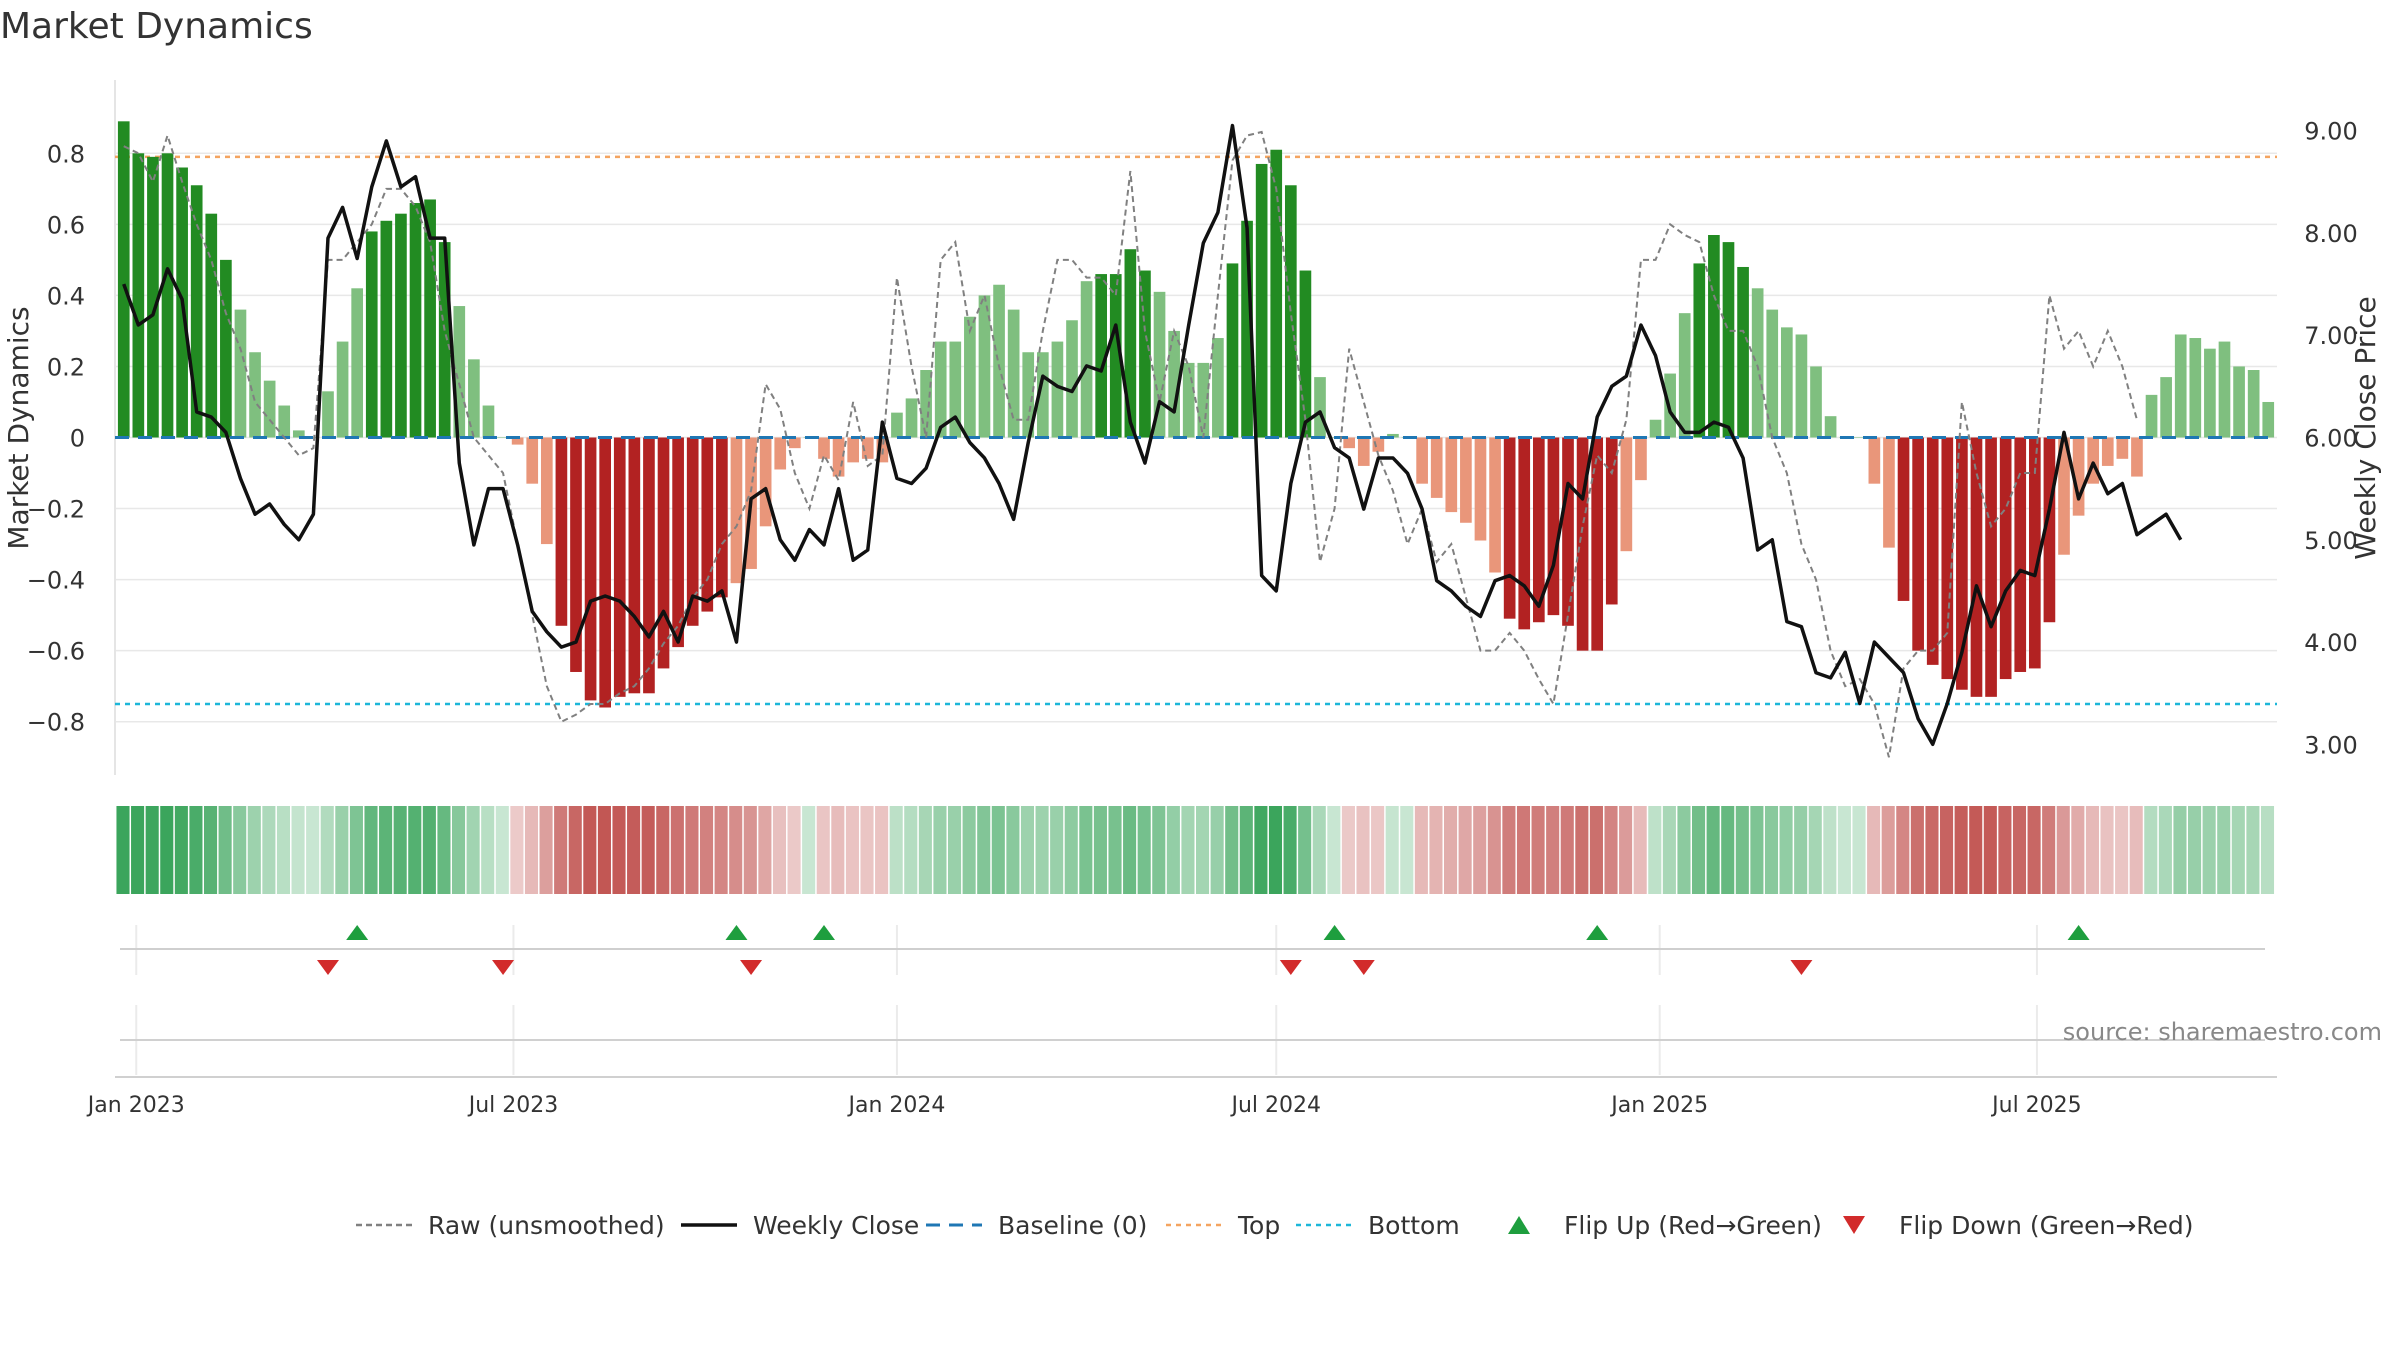 The image size is (2400, 1354). I want to click on y-right-tick-label: 4.00, so click(2330, 643).